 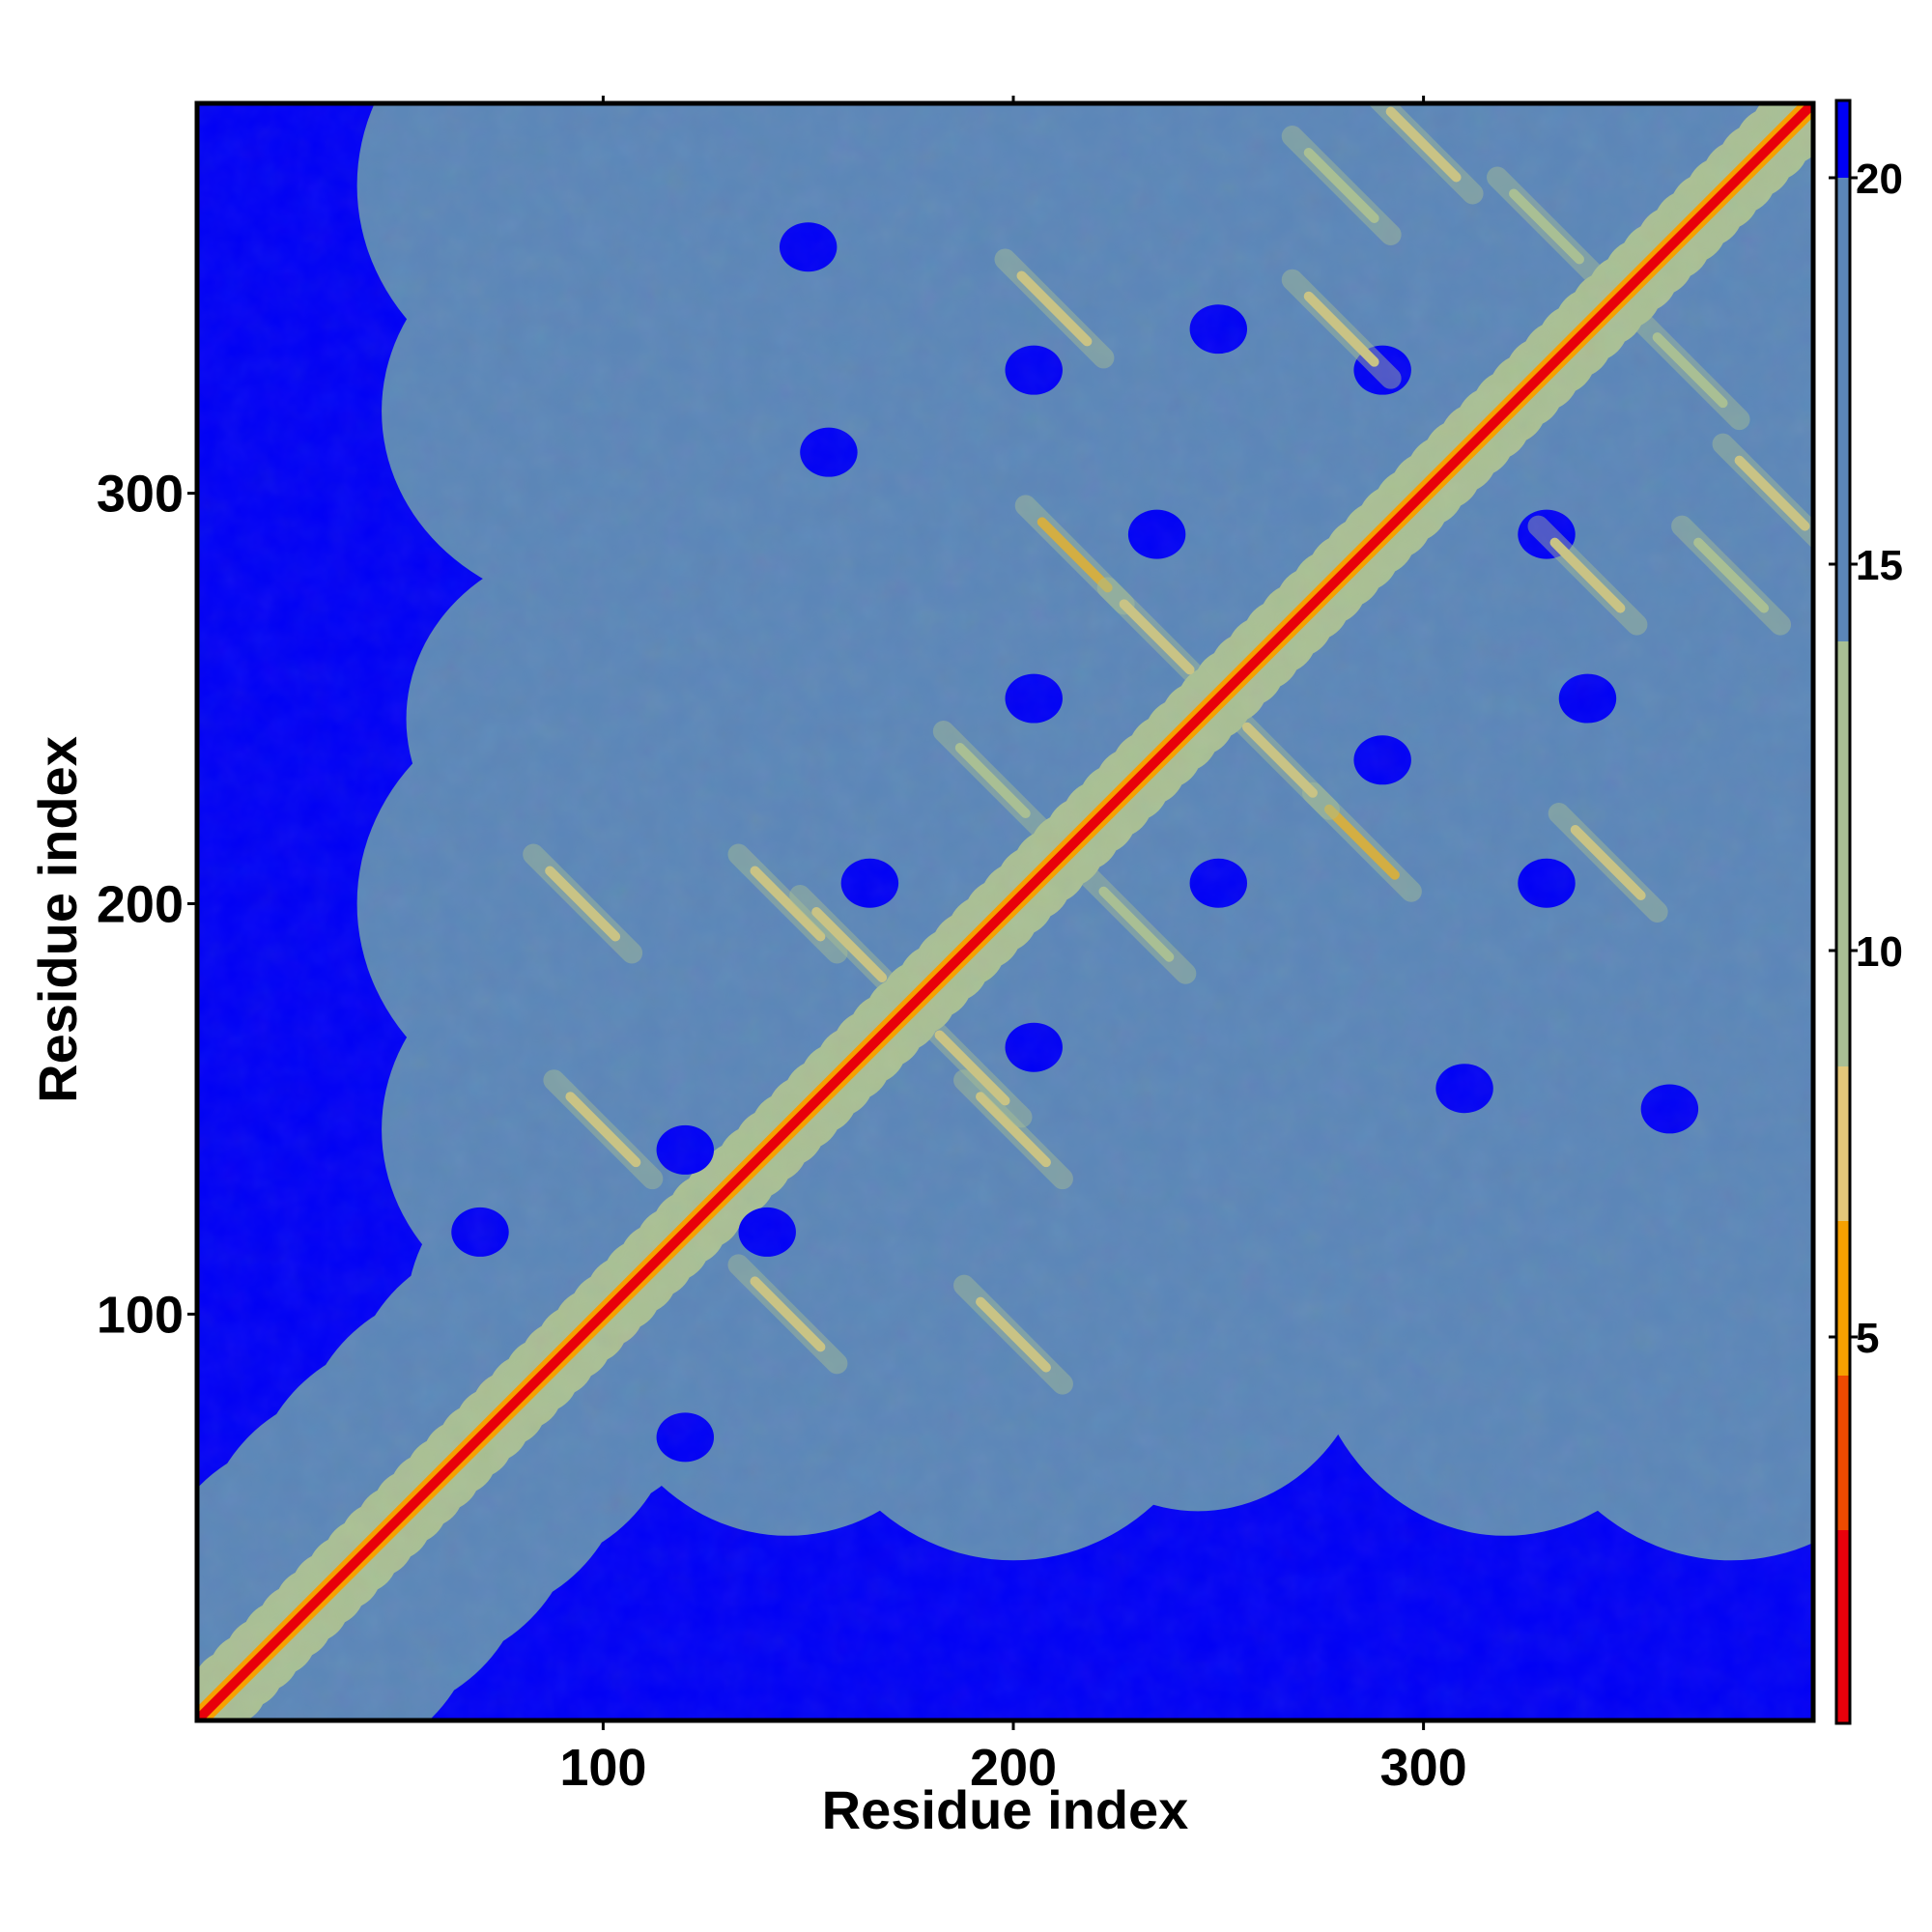 What do you see at coordinates (1867, 1338) in the screenshot?
I see `colorbar-tick-label: 5` at bounding box center [1867, 1338].